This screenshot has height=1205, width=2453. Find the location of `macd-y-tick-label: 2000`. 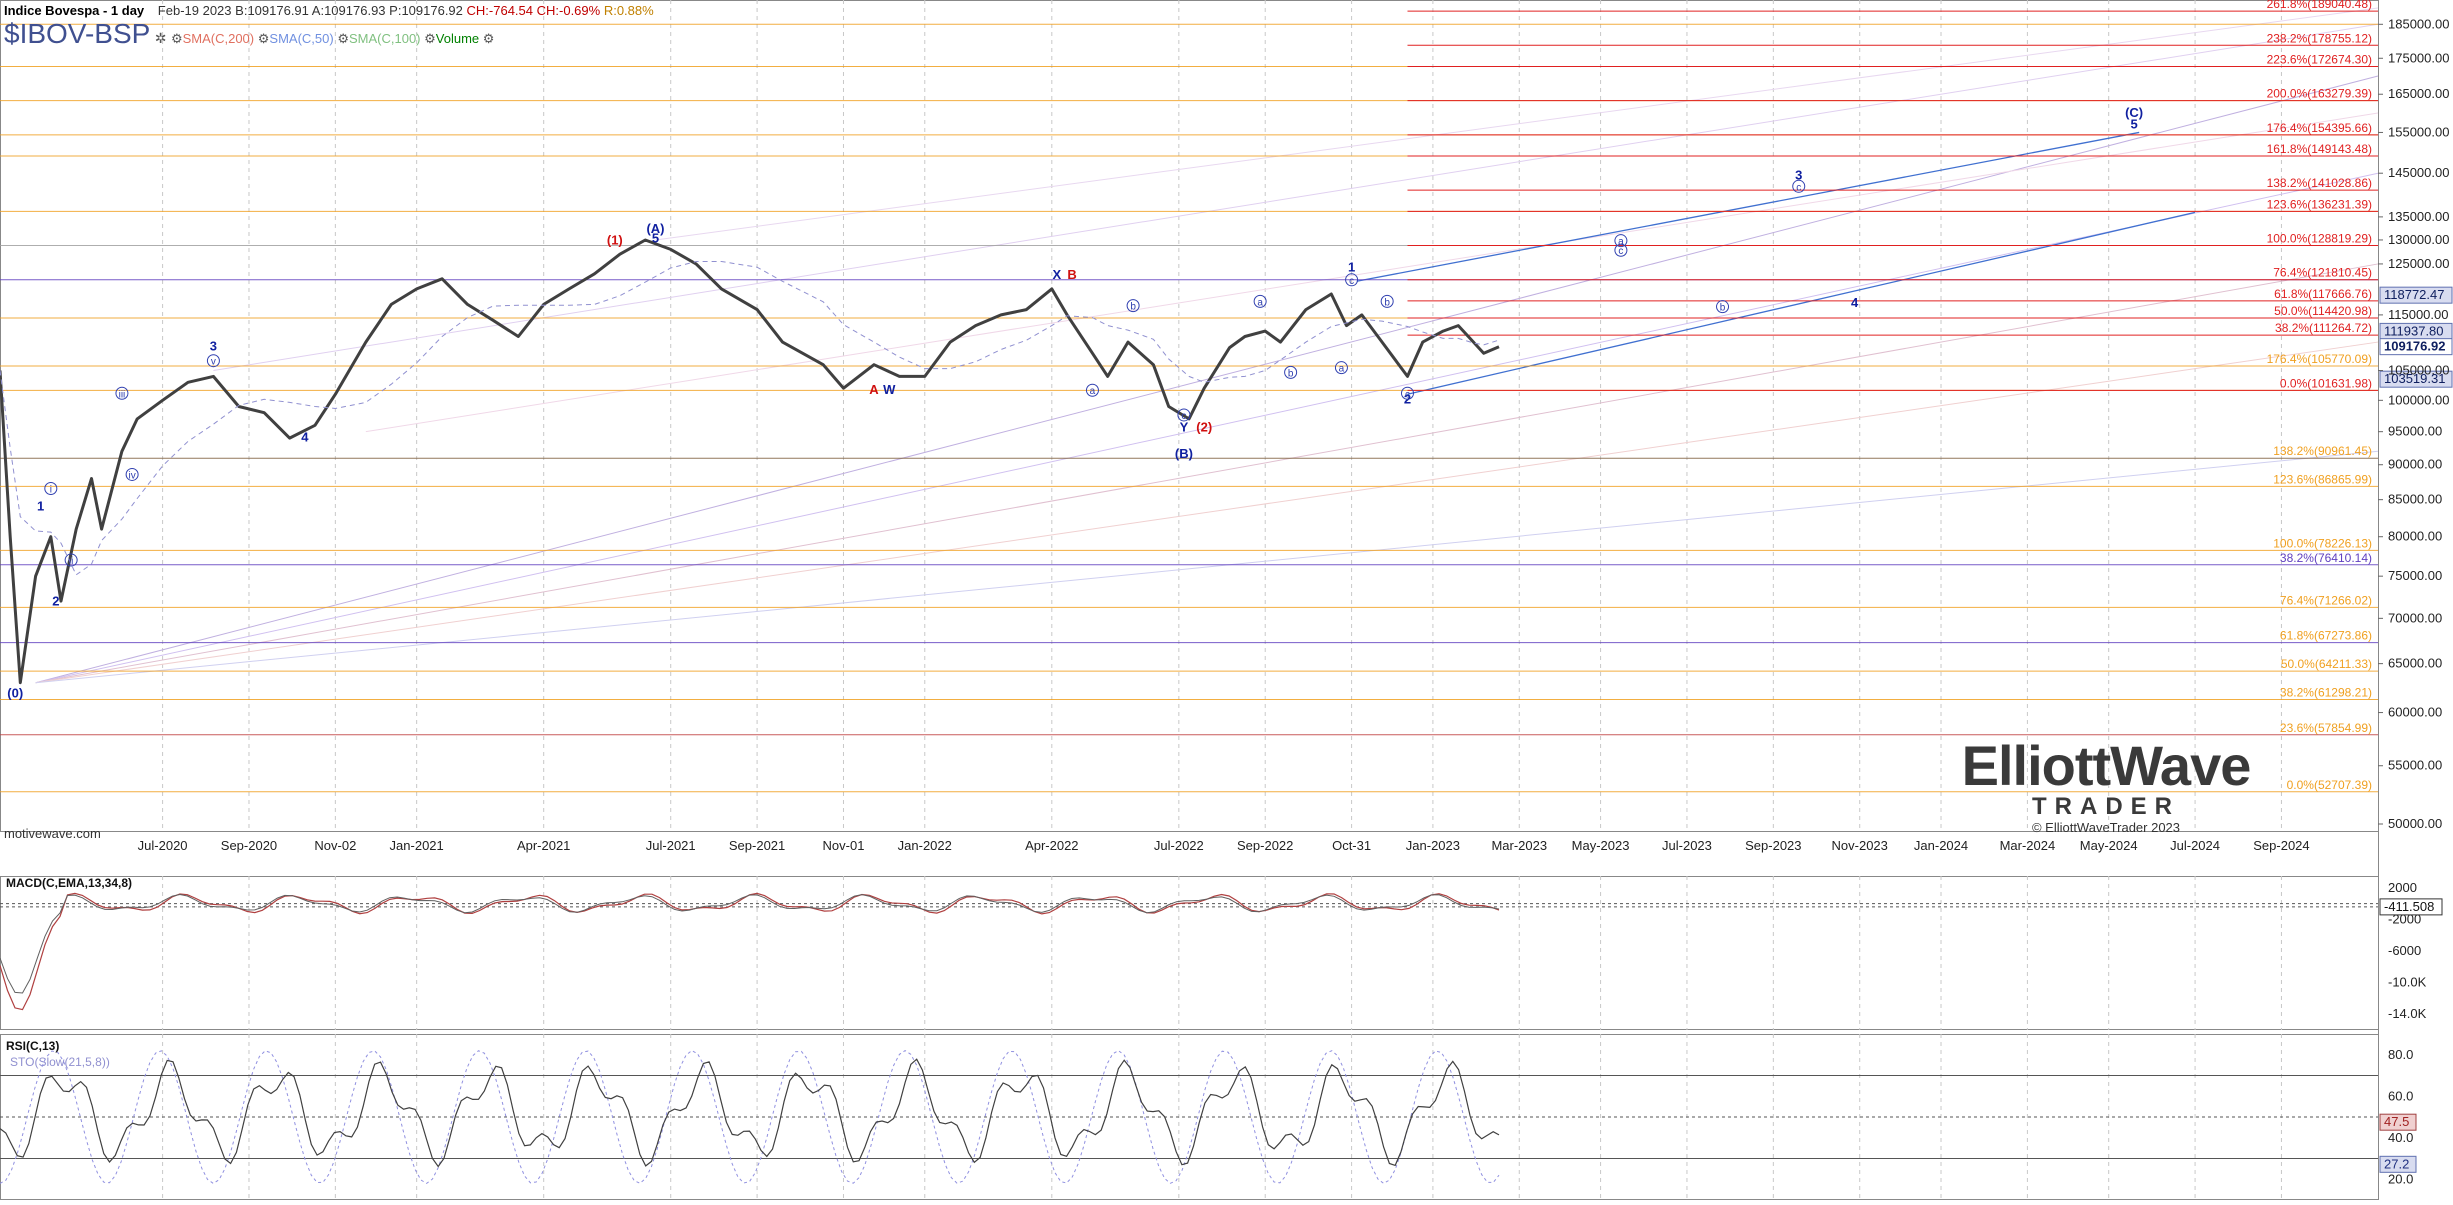

macd-y-tick-label: 2000 is located at coordinates (2402, 887).